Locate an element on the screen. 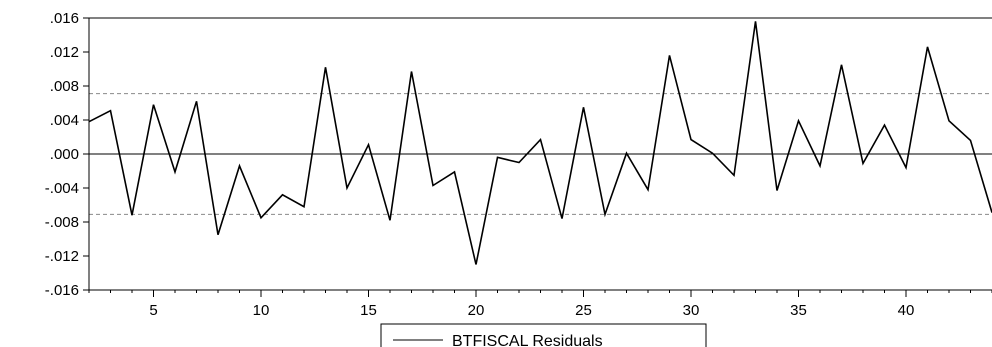  legend: BTFISCAL Residuals is located at coordinates (543, 335).